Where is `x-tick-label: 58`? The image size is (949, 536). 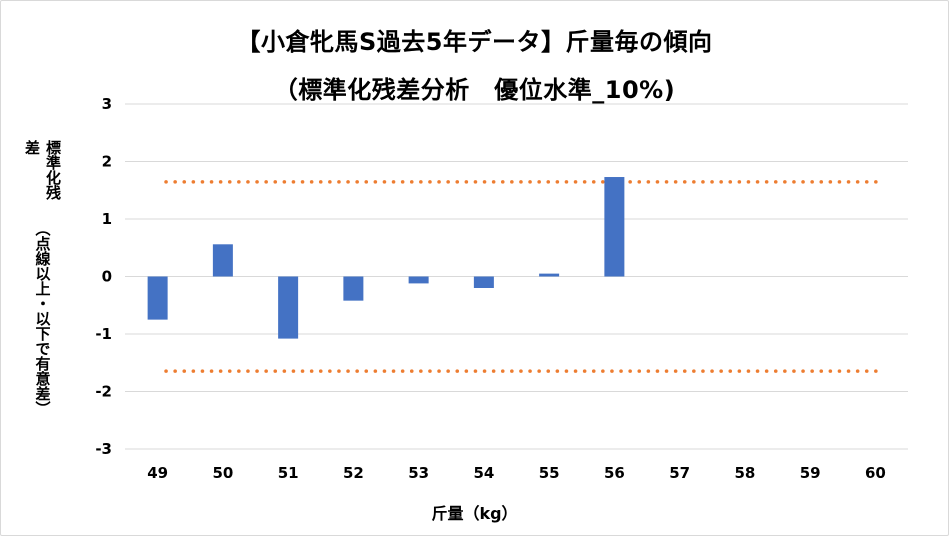
x-tick-label: 58 is located at coordinates (744, 473).